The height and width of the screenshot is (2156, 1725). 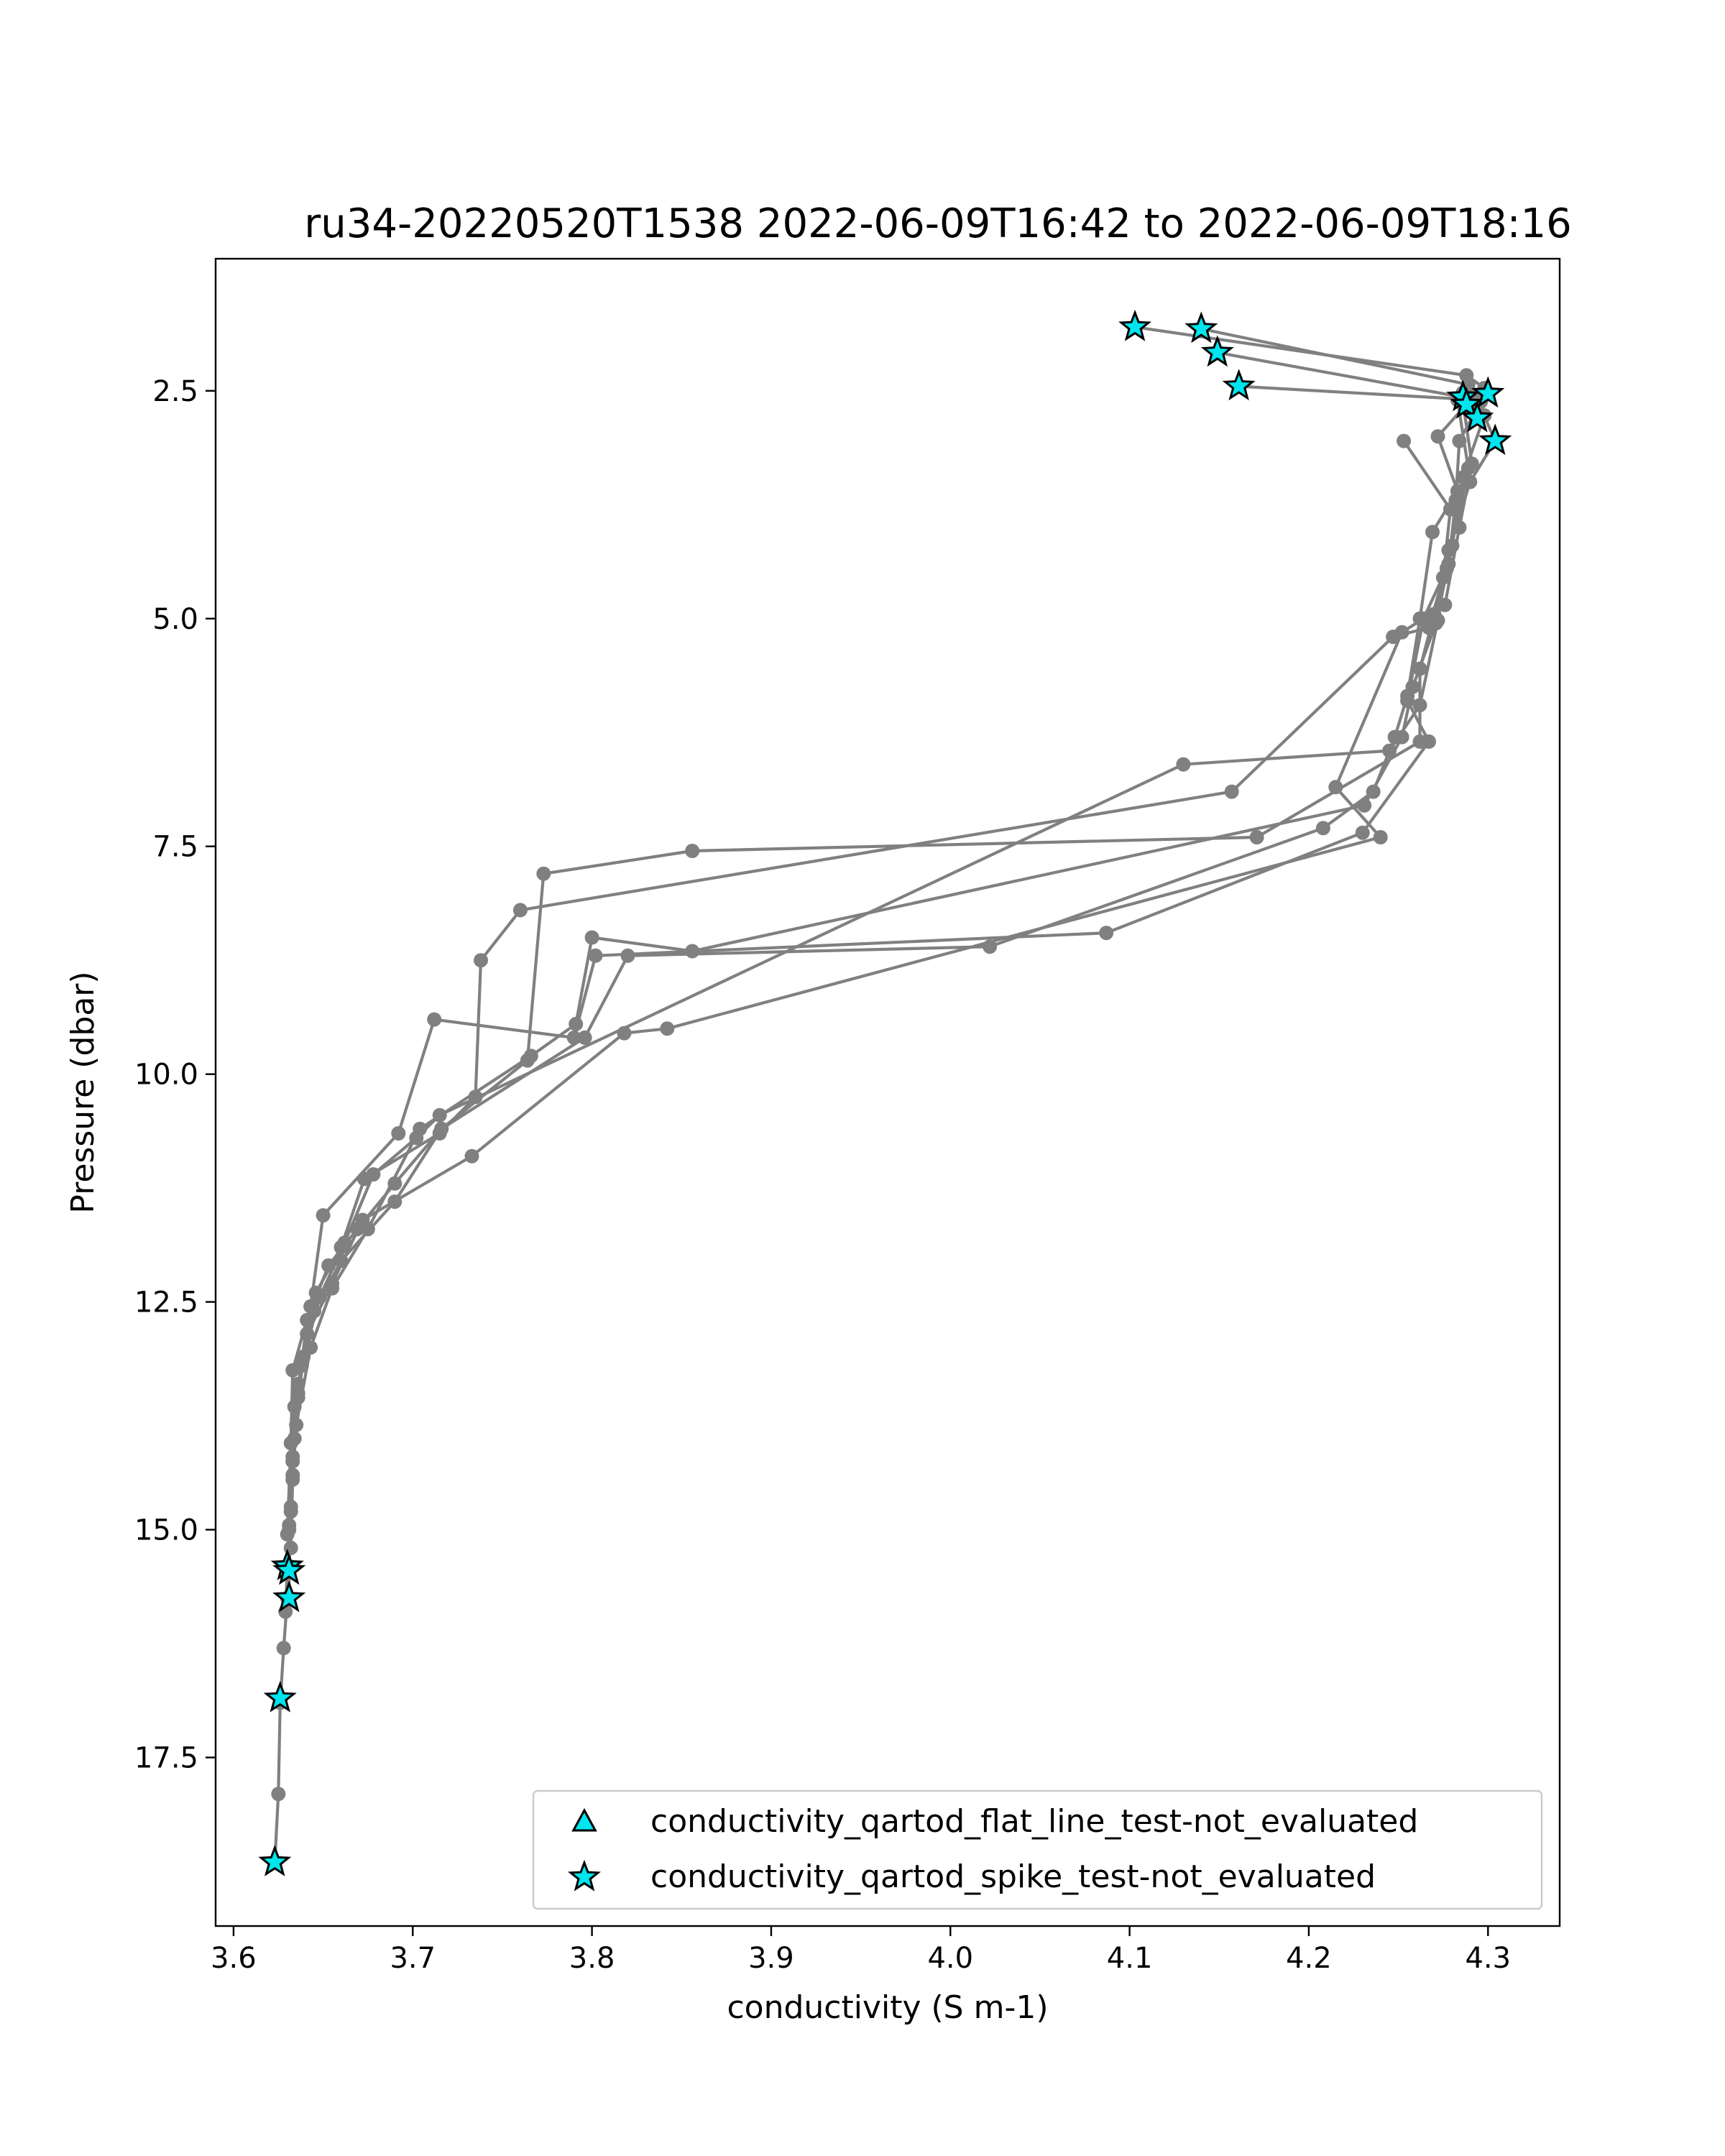 I want to click on y-axis-label: Pressure (dbar), so click(x=83, y=1092).